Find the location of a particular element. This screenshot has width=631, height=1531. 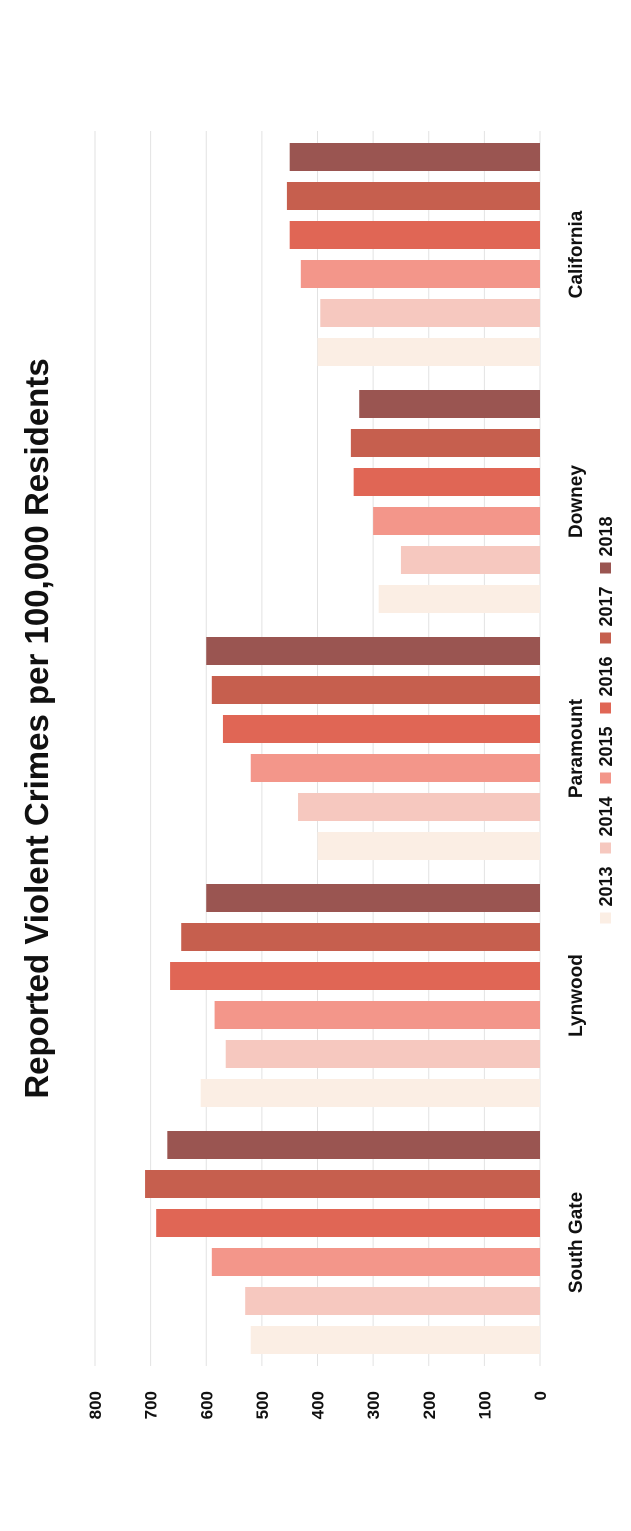

y-tick-label: 700 is located at coordinates (151, 1405).